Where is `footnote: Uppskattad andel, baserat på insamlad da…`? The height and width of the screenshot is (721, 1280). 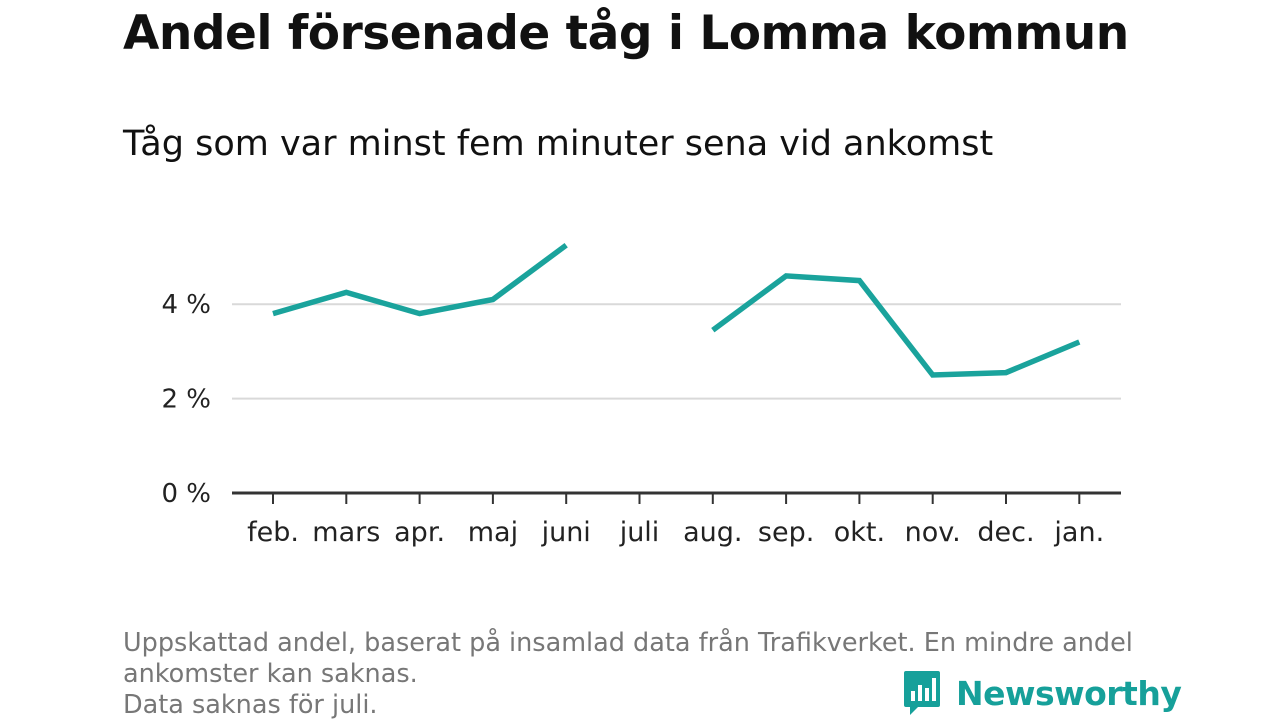 footnote: Uppskattad andel, baserat på insamlad da… is located at coordinates (643, 674).